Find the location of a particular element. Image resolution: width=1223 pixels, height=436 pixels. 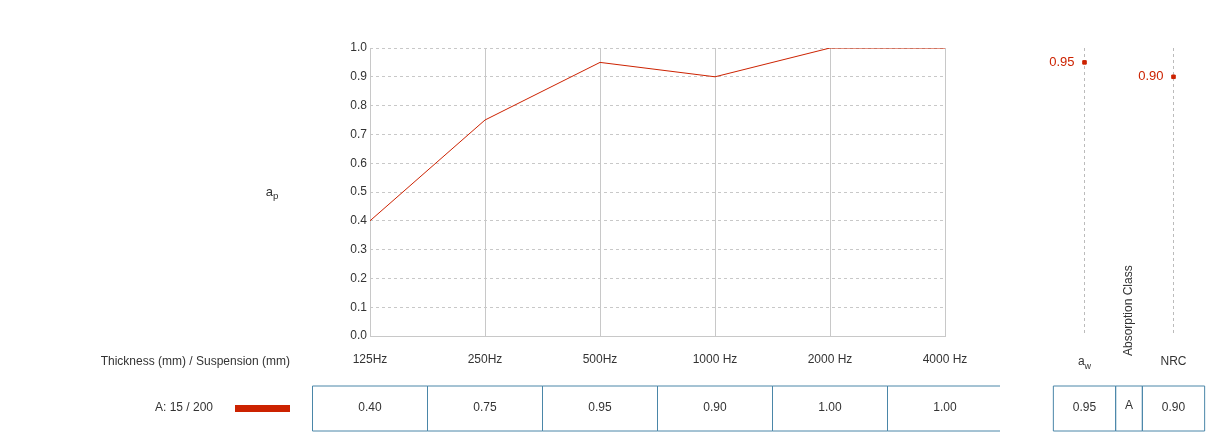

y-tick-label: 0.8 is located at coordinates (359, 104).